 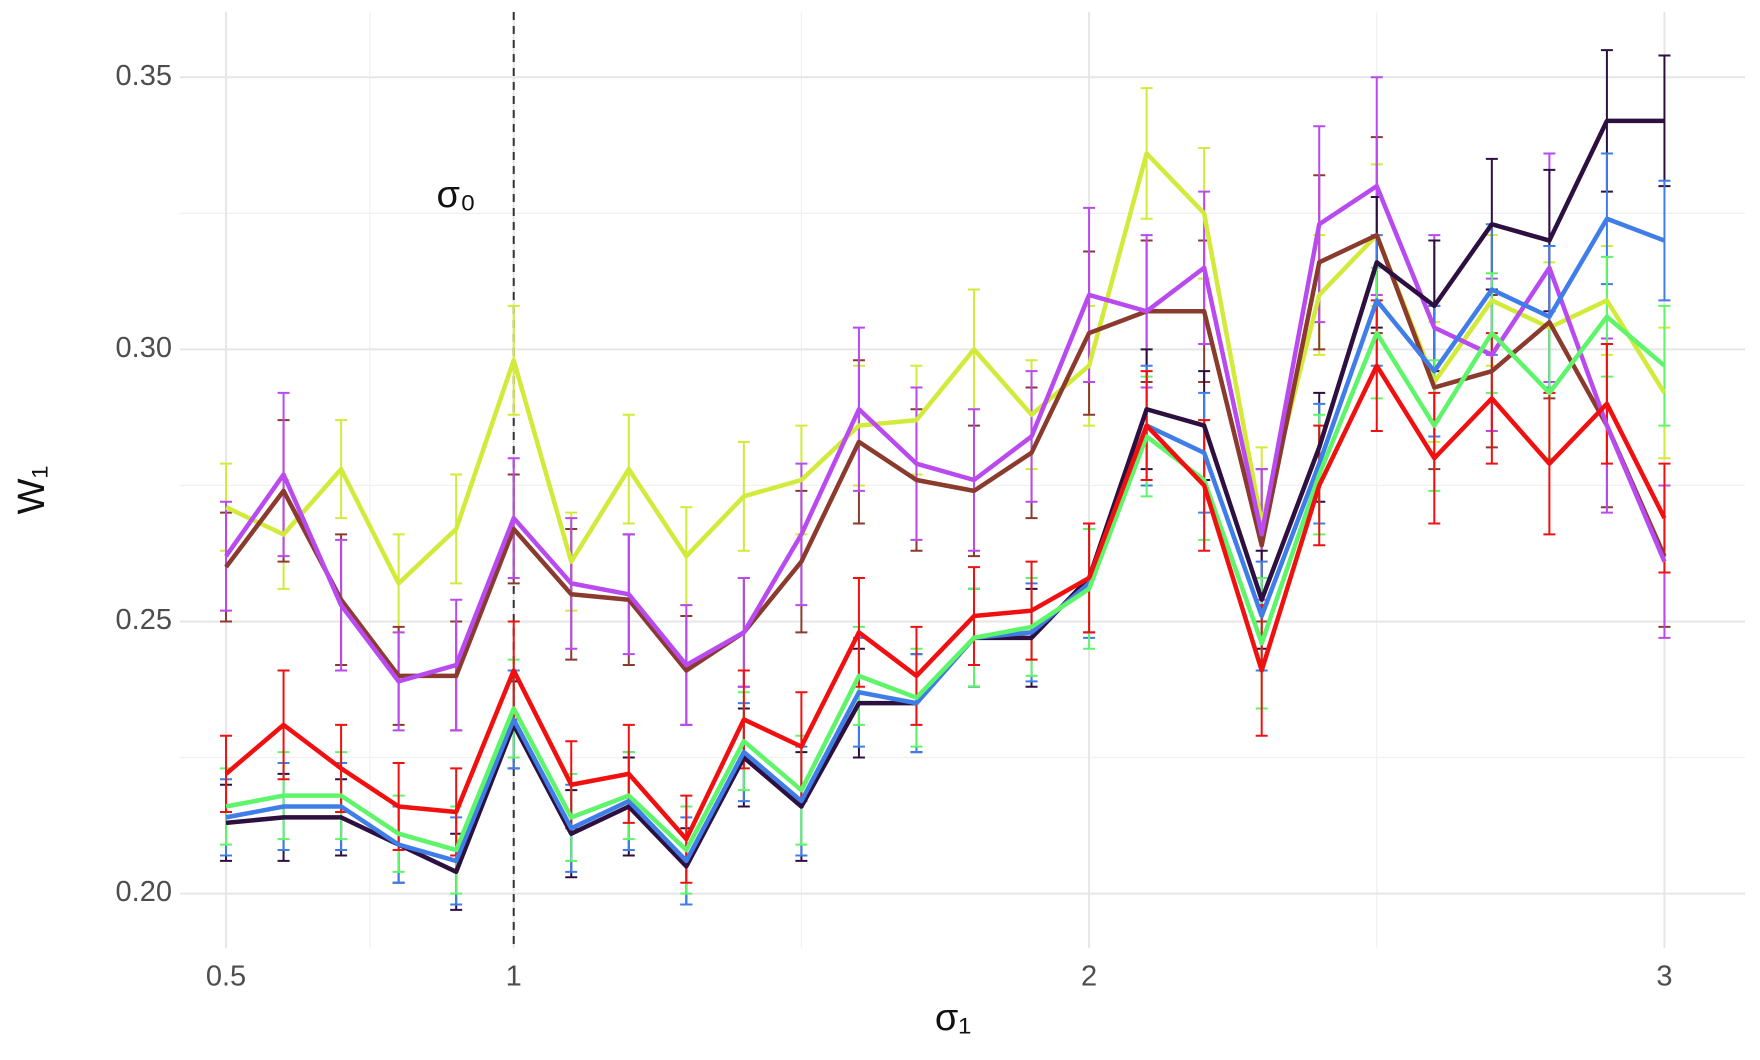 I want to click on y-tick-label: 0.25, so click(x=144, y=620).